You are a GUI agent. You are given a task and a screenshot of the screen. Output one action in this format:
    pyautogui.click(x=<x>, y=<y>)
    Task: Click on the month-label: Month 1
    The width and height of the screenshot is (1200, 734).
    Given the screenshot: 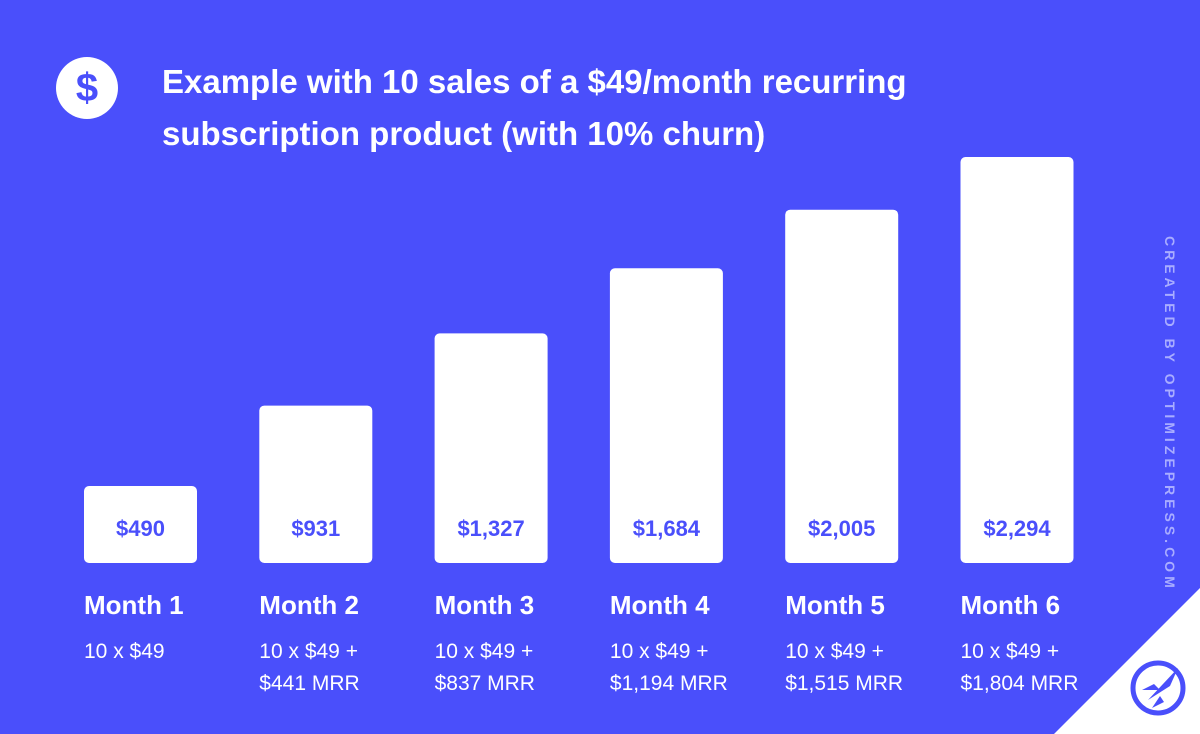 What is the action you would take?
    pyautogui.click(x=134, y=605)
    